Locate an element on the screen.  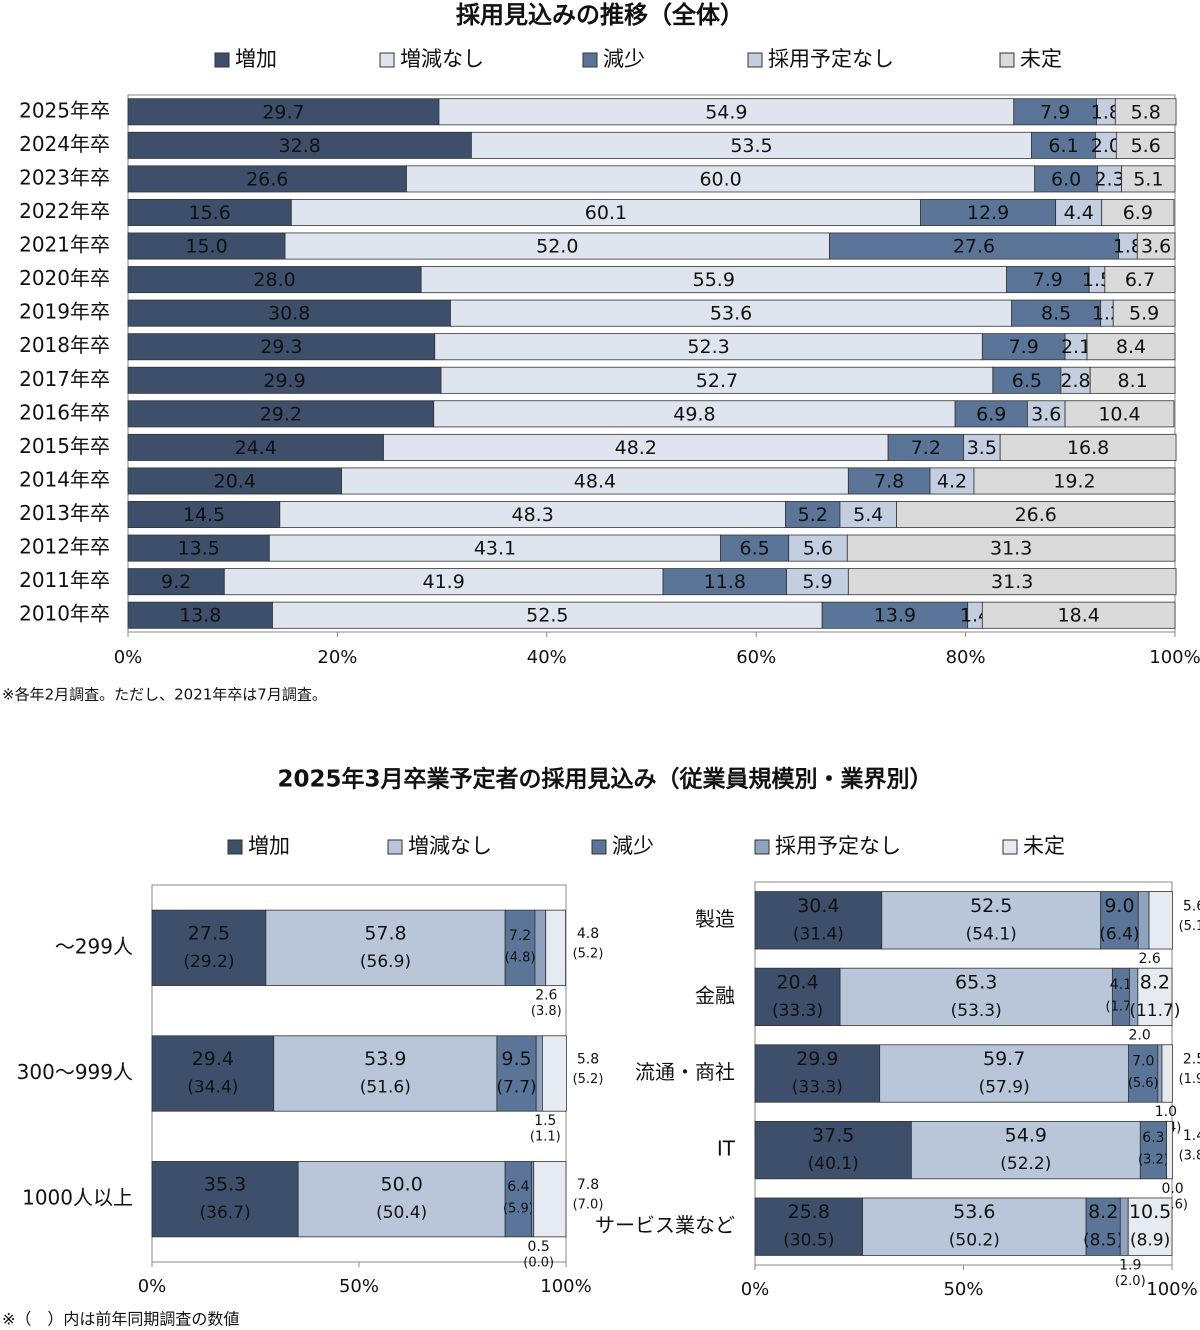
value-label: 29.2 is located at coordinates (281, 414).